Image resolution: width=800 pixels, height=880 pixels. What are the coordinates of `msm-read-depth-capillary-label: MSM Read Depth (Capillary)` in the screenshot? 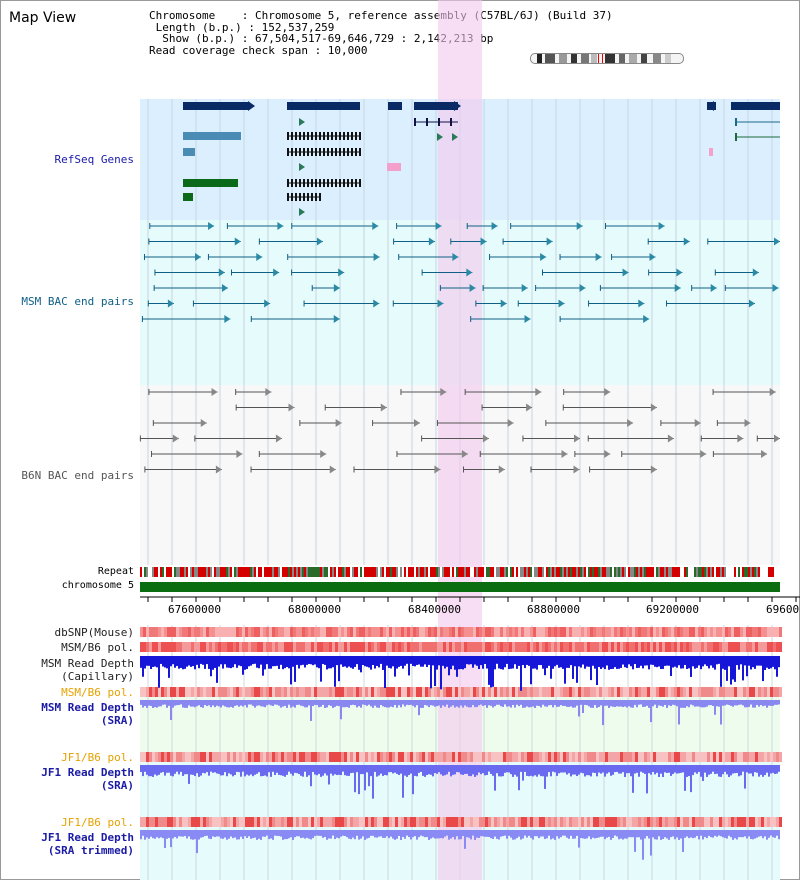 It's located at (72, 670).